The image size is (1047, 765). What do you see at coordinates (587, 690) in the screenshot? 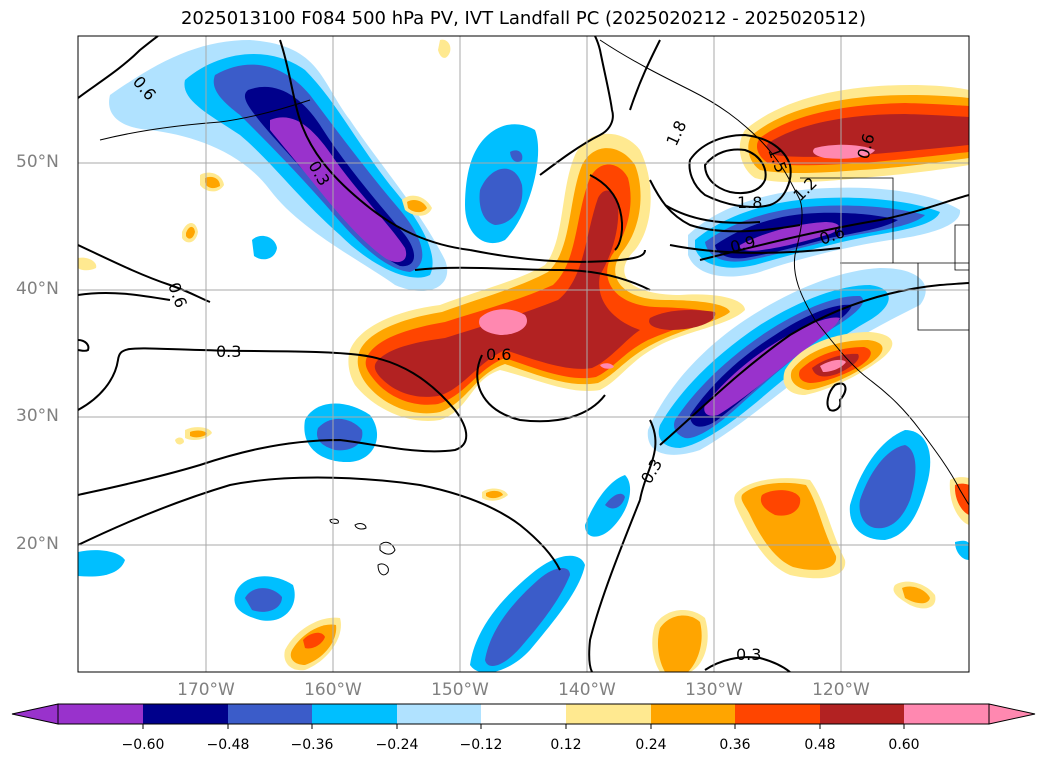
I see `lon-label-140w: 140°W` at bounding box center [587, 690].